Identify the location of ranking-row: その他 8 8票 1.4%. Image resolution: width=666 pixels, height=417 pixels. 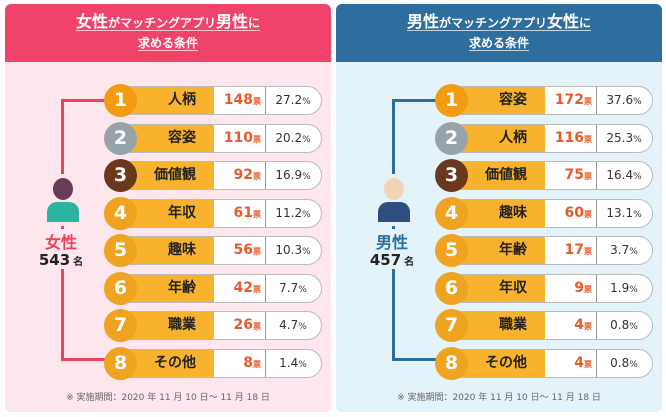
(213, 363).